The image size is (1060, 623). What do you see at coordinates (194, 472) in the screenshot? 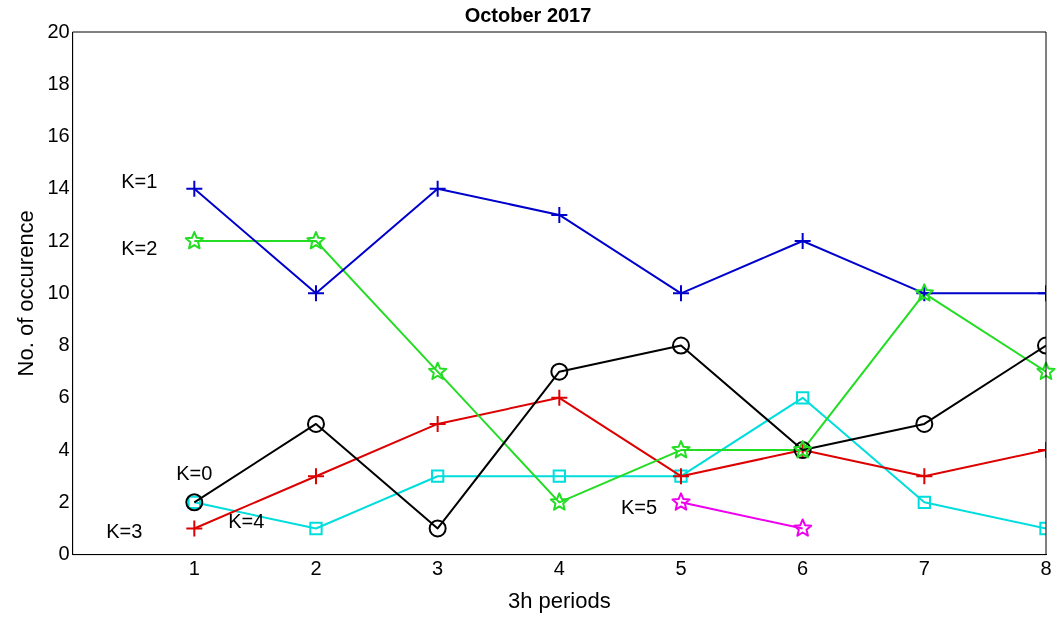
I see `series-label: K=0` at bounding box center [194, 472].